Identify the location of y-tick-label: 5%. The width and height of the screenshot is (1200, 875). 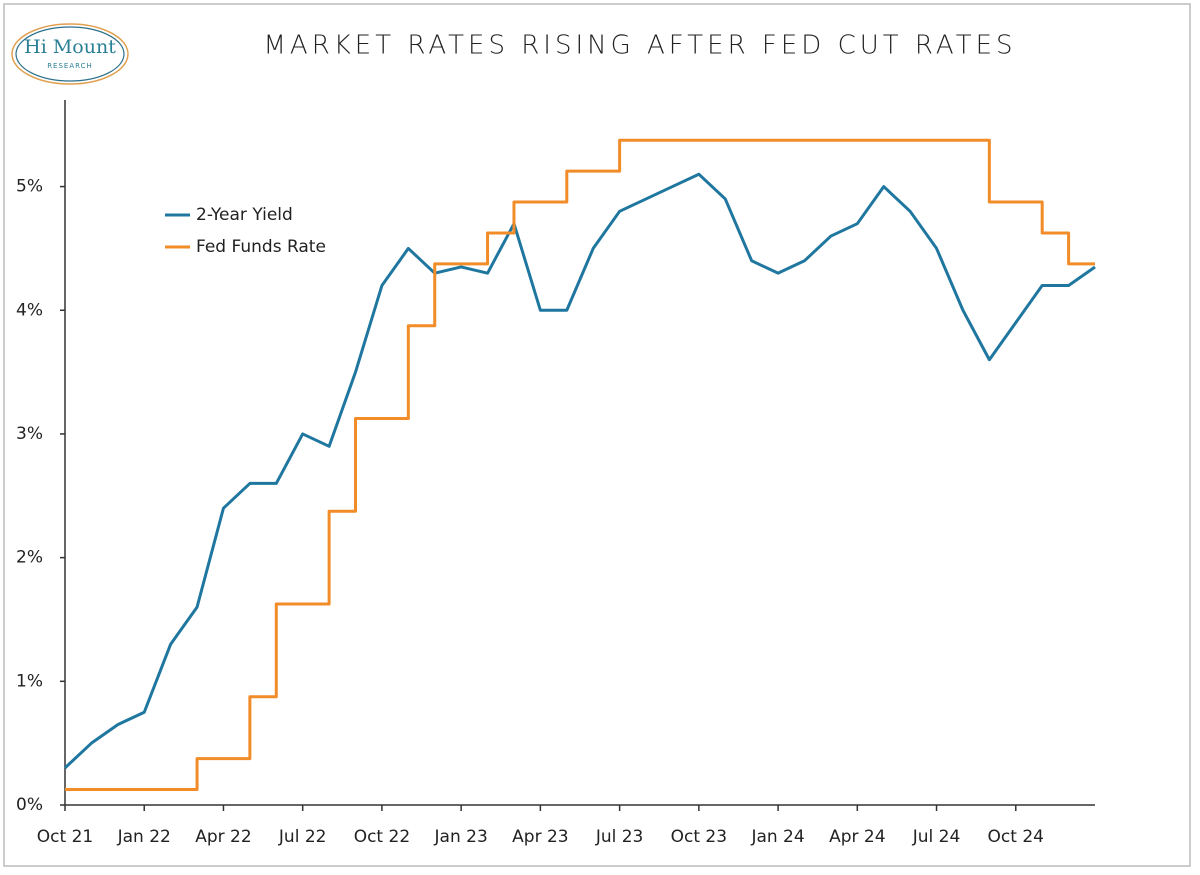
(29, 187).